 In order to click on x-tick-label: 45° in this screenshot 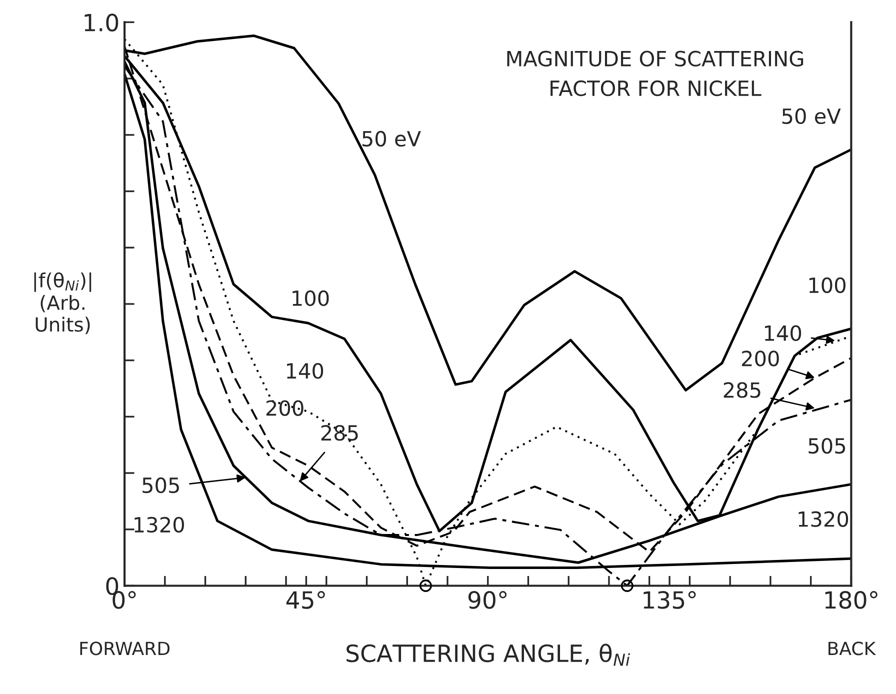, I will do `click(305, 600)`.